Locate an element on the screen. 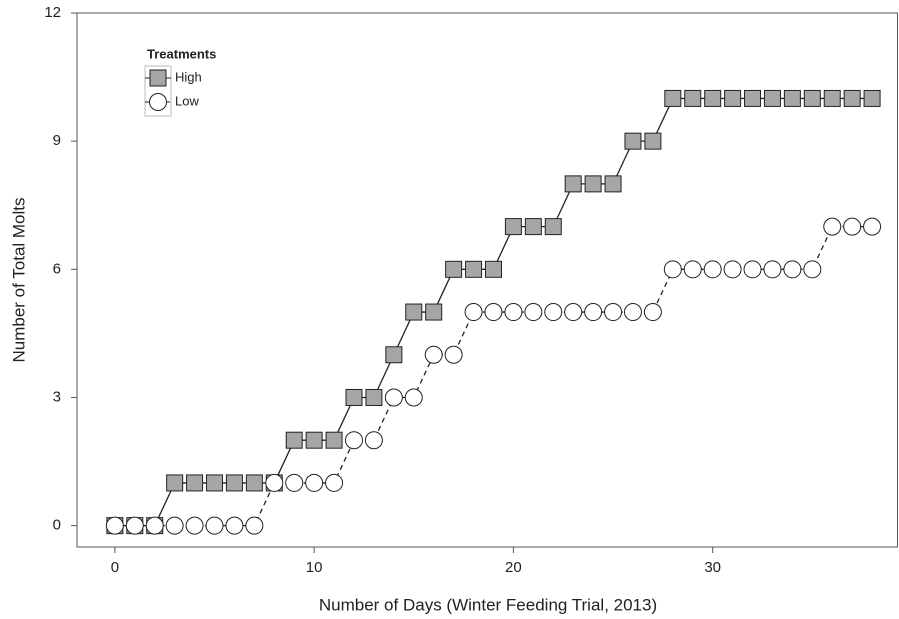 This screenshot has height=619, width=899. legend-box is located at coordinates (158, 91).